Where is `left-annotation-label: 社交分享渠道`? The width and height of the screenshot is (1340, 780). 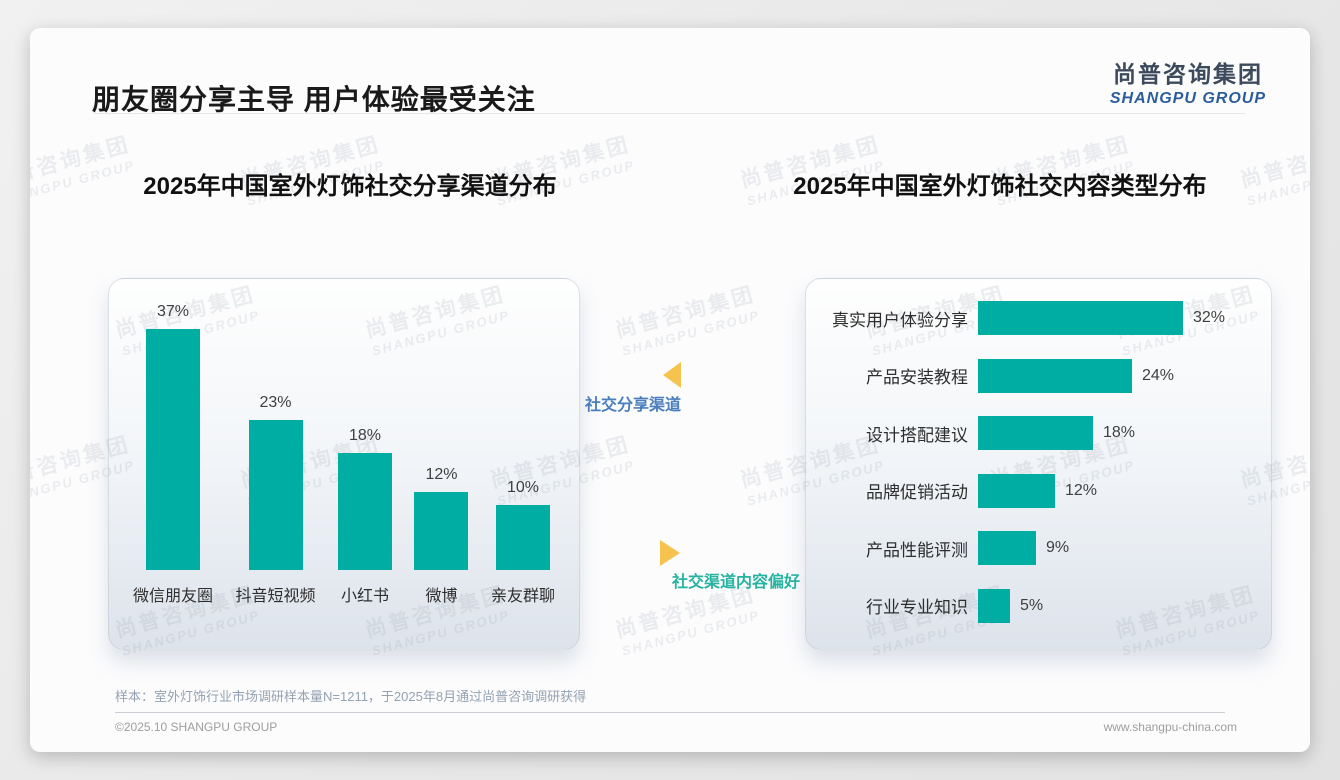 left-annotation-label: 社交分享渠道 is located at coordinates (633, 405).